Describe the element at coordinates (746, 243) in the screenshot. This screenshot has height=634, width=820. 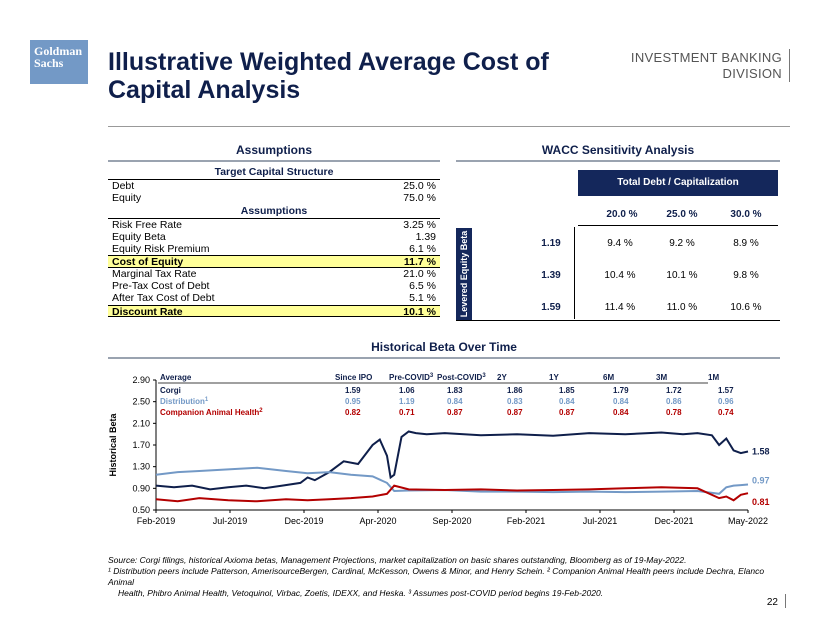
I see `wacc-cell: 8.9 %` at that location.